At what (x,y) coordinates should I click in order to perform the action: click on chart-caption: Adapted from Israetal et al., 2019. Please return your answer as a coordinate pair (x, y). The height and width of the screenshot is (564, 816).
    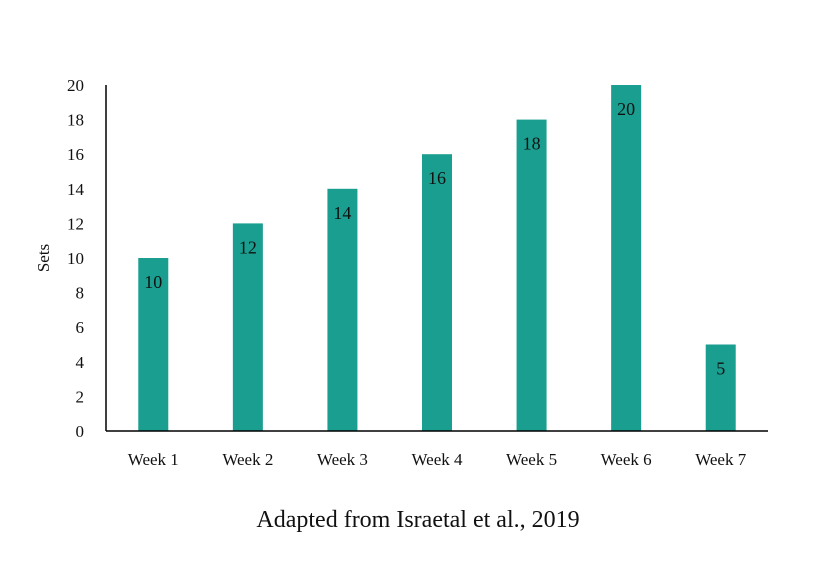
    Looking at the image, I should click on (417, 520).